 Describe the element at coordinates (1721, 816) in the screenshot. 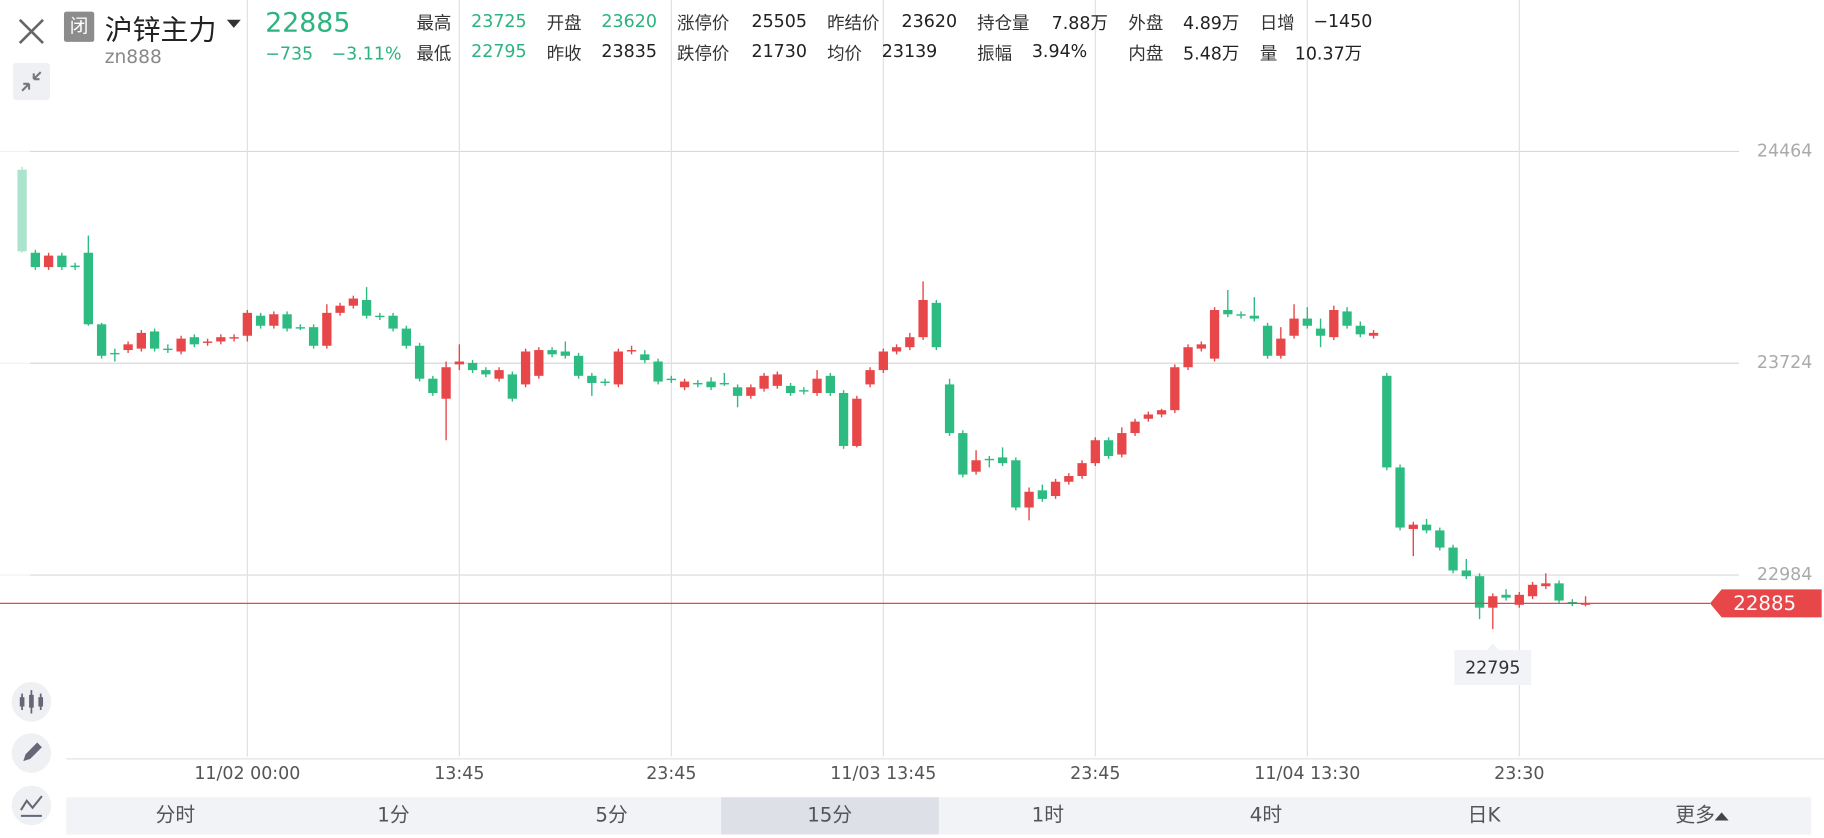

I see `more-arrow` at that location.